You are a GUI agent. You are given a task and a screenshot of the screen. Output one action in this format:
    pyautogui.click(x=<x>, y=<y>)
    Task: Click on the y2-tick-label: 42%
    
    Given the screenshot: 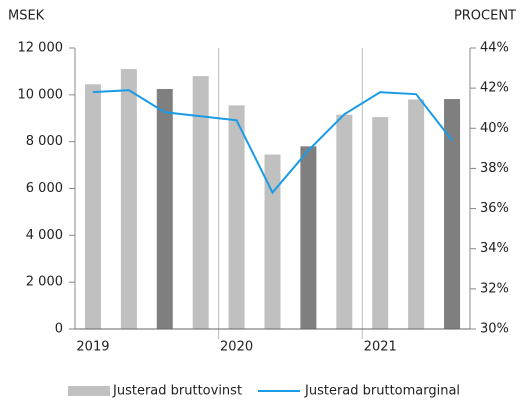 What is the action you would take?
    pyautogui.click(x=494, y=88)
    